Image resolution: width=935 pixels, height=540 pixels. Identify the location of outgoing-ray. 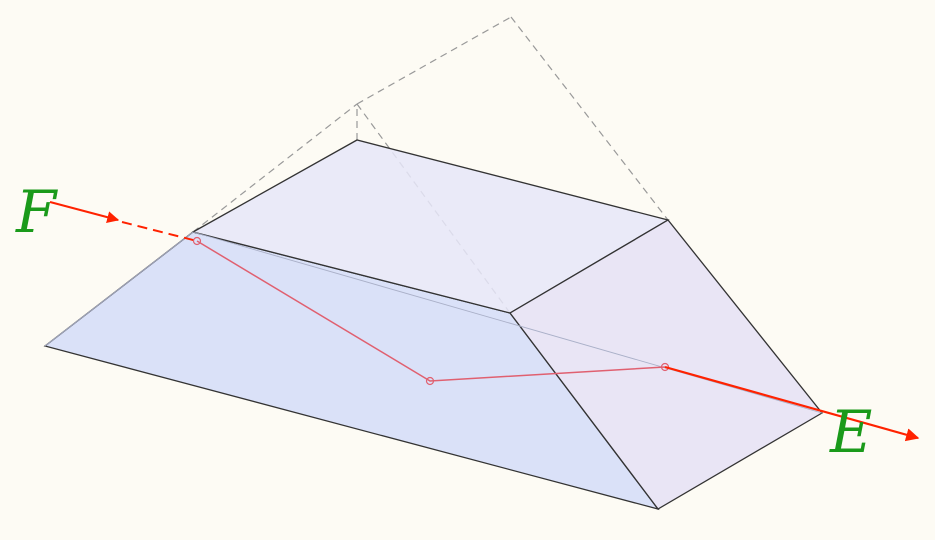
(792, 403).